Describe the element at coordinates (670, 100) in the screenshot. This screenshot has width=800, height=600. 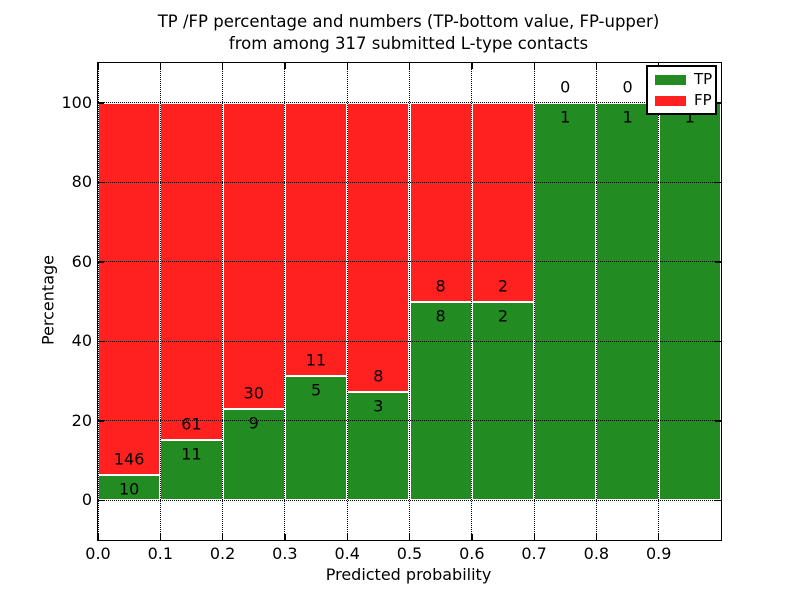
I see `legend-swatch-fp` at that location.